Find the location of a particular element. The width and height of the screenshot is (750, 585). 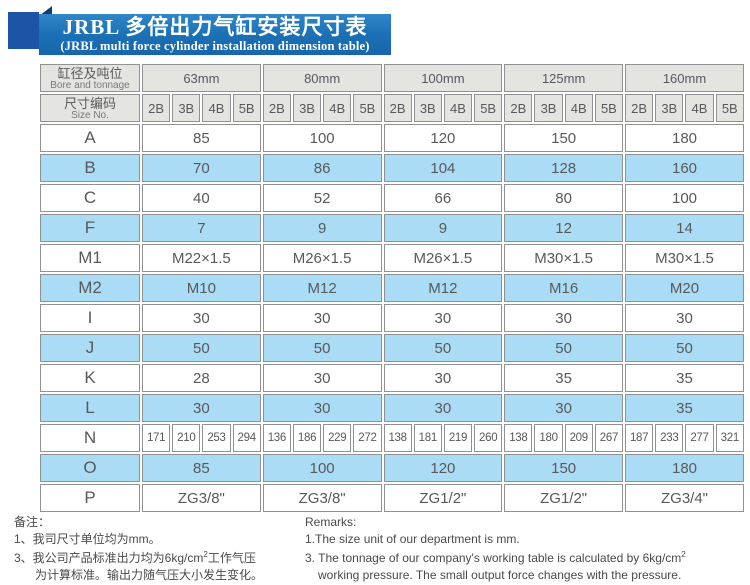

cell-M1-100mm: M26×1.5 is located at coordinates (443, 258).